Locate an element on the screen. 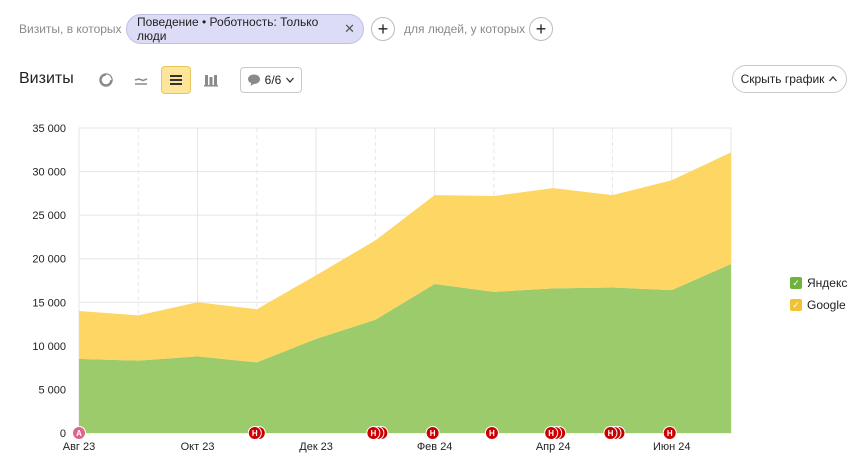 This screenshot has height=462, width=850. y-tick-label: 0 is located at coordinates (63, 434).